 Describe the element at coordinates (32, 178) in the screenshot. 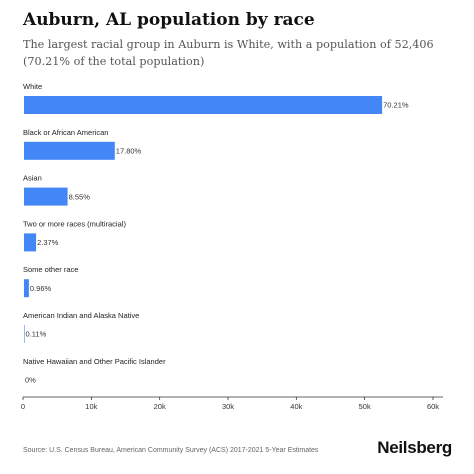

I see `category-label: Asian` at that location.